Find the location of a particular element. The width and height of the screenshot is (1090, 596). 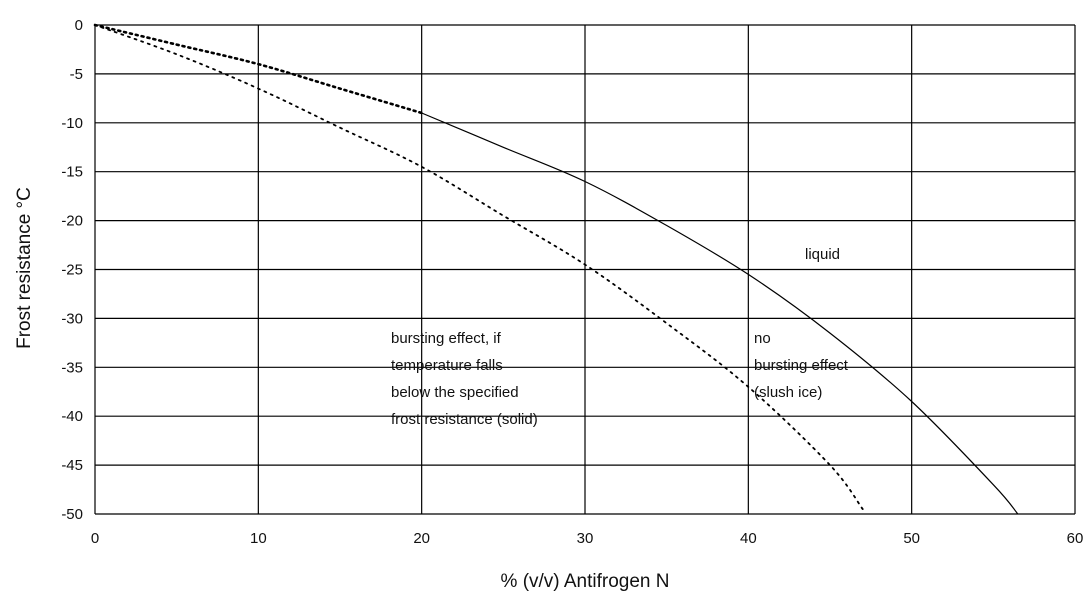

y-tick-label: -50 is located at coordinates (72, 514).